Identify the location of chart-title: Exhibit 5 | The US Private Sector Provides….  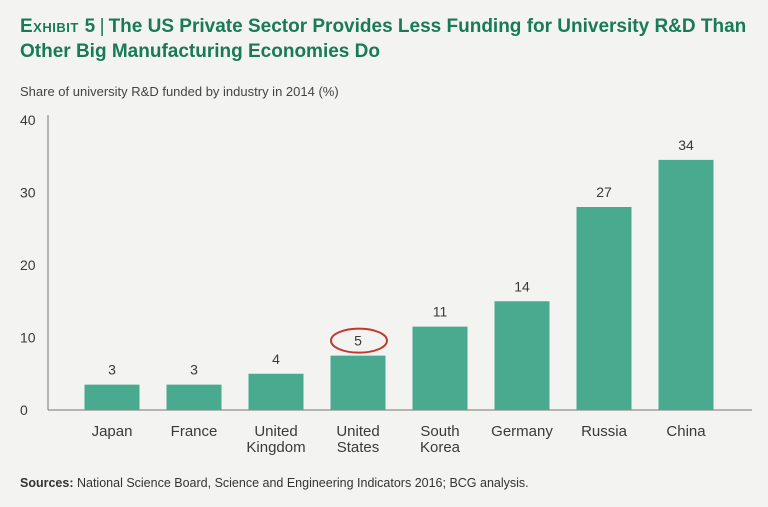
(385, 39).